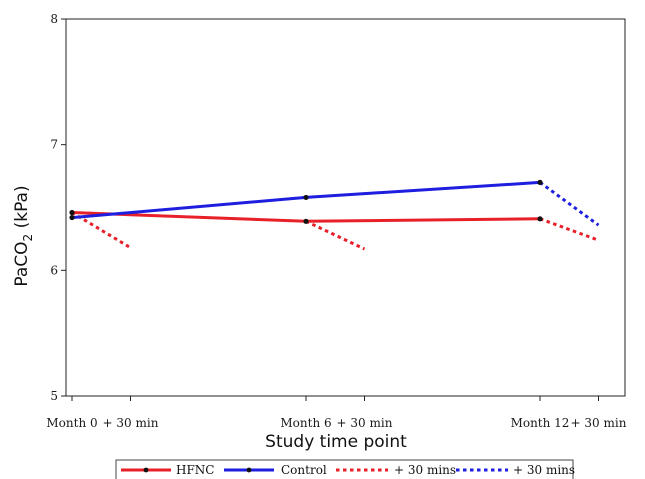 Image resolution: width=645 pixels, height=479 pixels. What do you see at coordinates (54, 19) in the screenshot?
I see `y-tick-label-3: 8` at bounding box center [54, 19].